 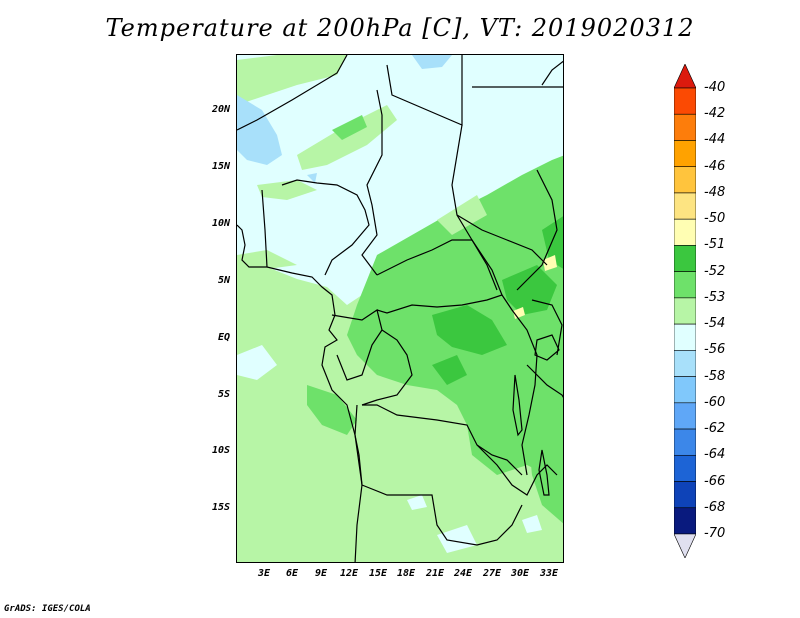 I want to click on lon-label-24e: 24E, so click(x=463, y=573).